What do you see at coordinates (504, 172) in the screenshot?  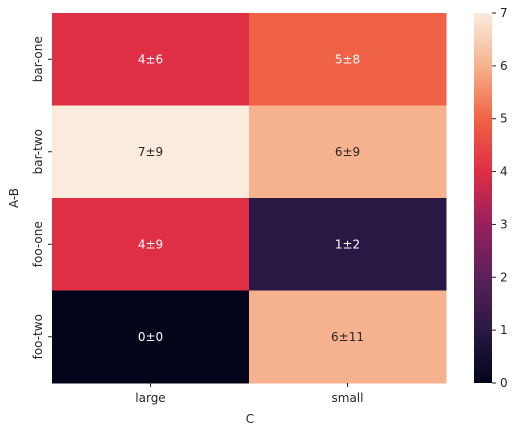 I see `colorbar-tick-label: 4` at bounding box center [504, 172].